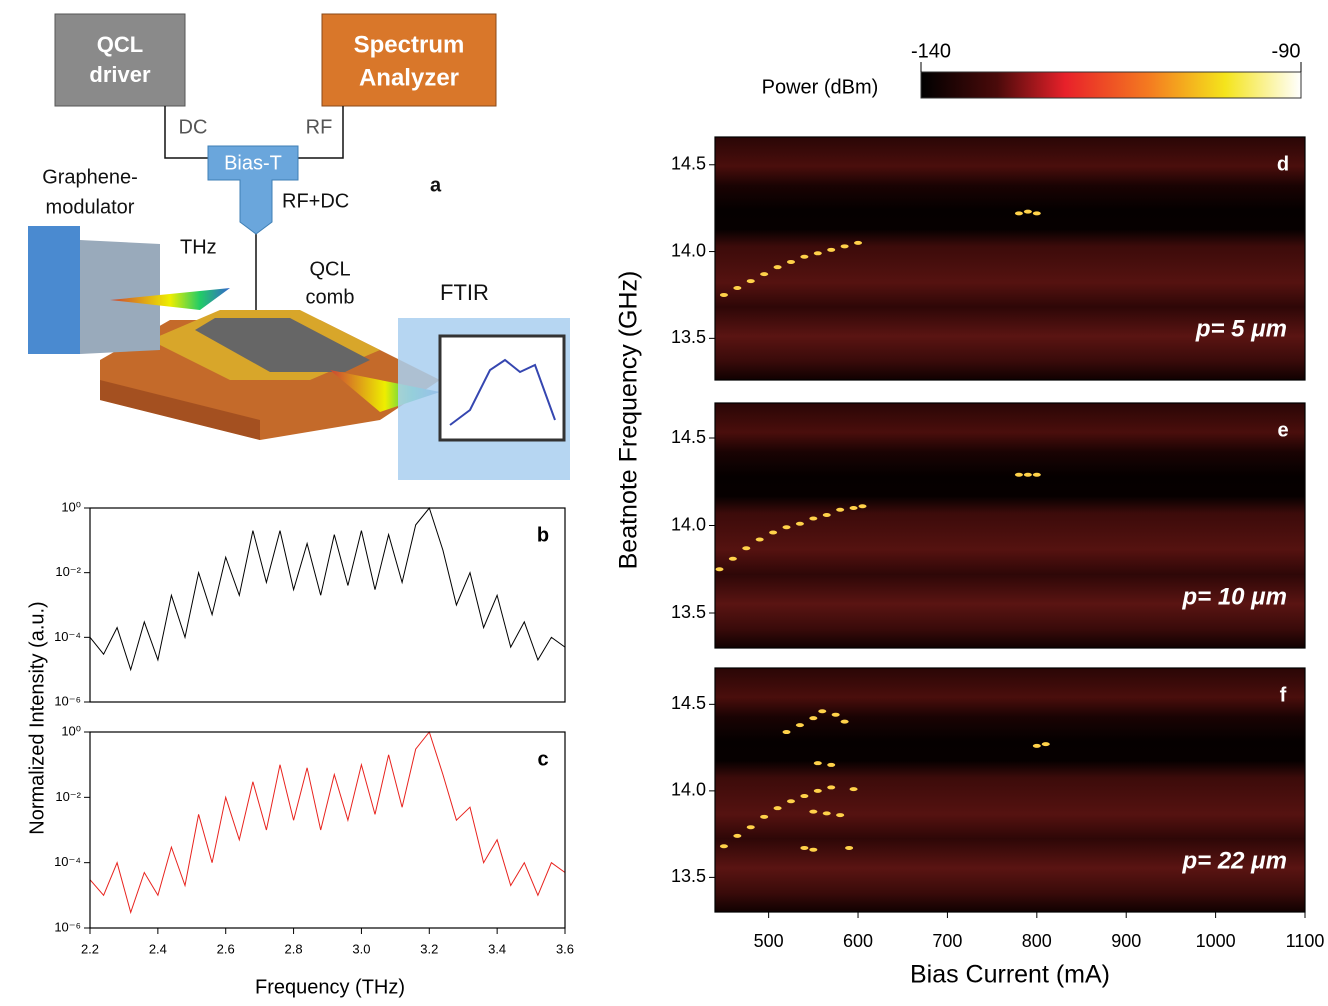 The image size is (1328, 1006). I want to click on right-x-label: Bias Current (mA), so click(1010, 975).